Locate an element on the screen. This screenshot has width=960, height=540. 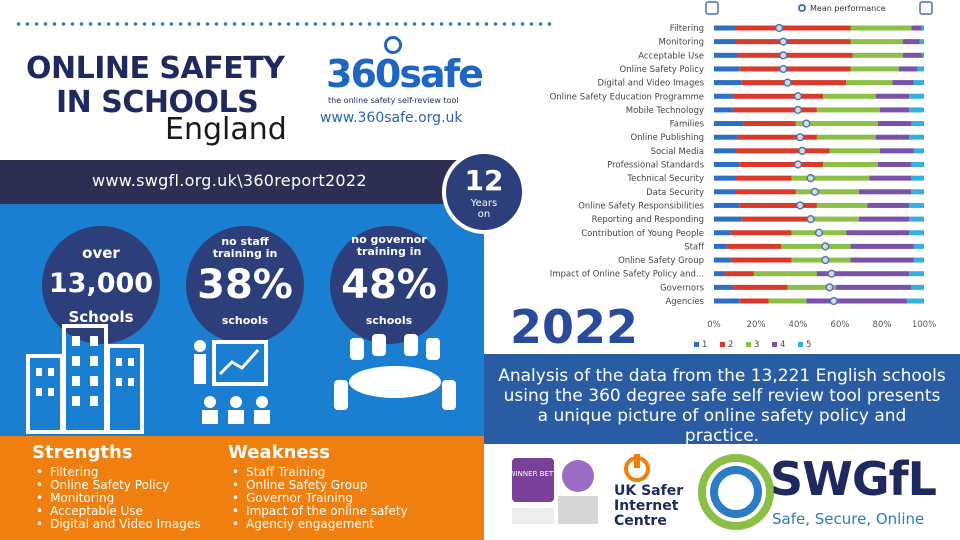
boardroom-icon is located at coordinates (395, 372).